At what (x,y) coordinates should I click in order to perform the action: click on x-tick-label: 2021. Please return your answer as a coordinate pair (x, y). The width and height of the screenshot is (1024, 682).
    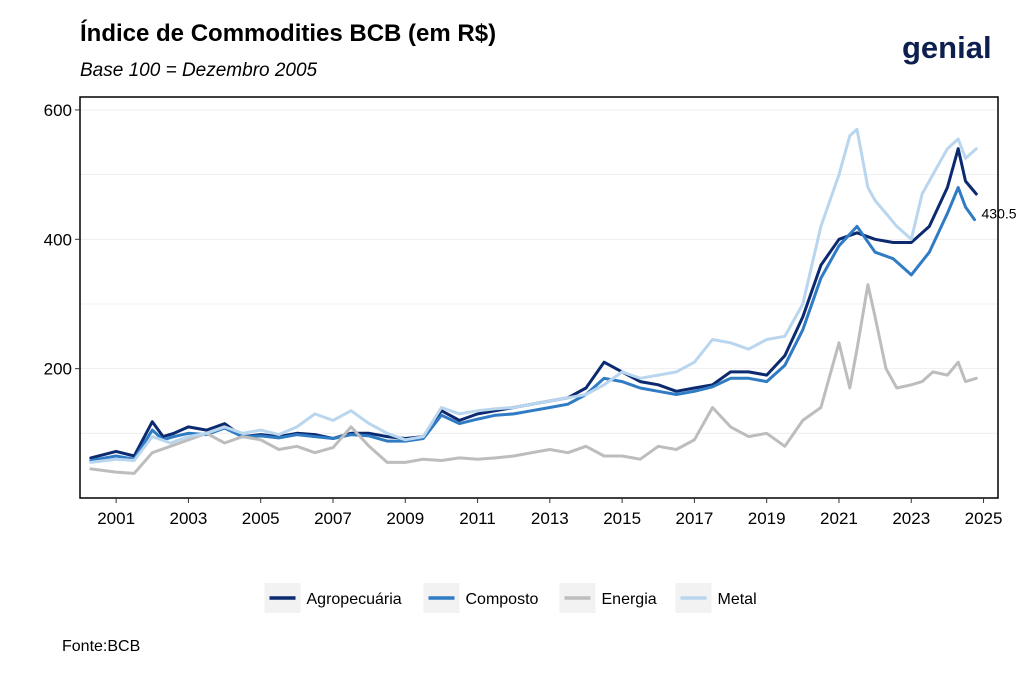
    Looking at the image, I should click on (839, 518).